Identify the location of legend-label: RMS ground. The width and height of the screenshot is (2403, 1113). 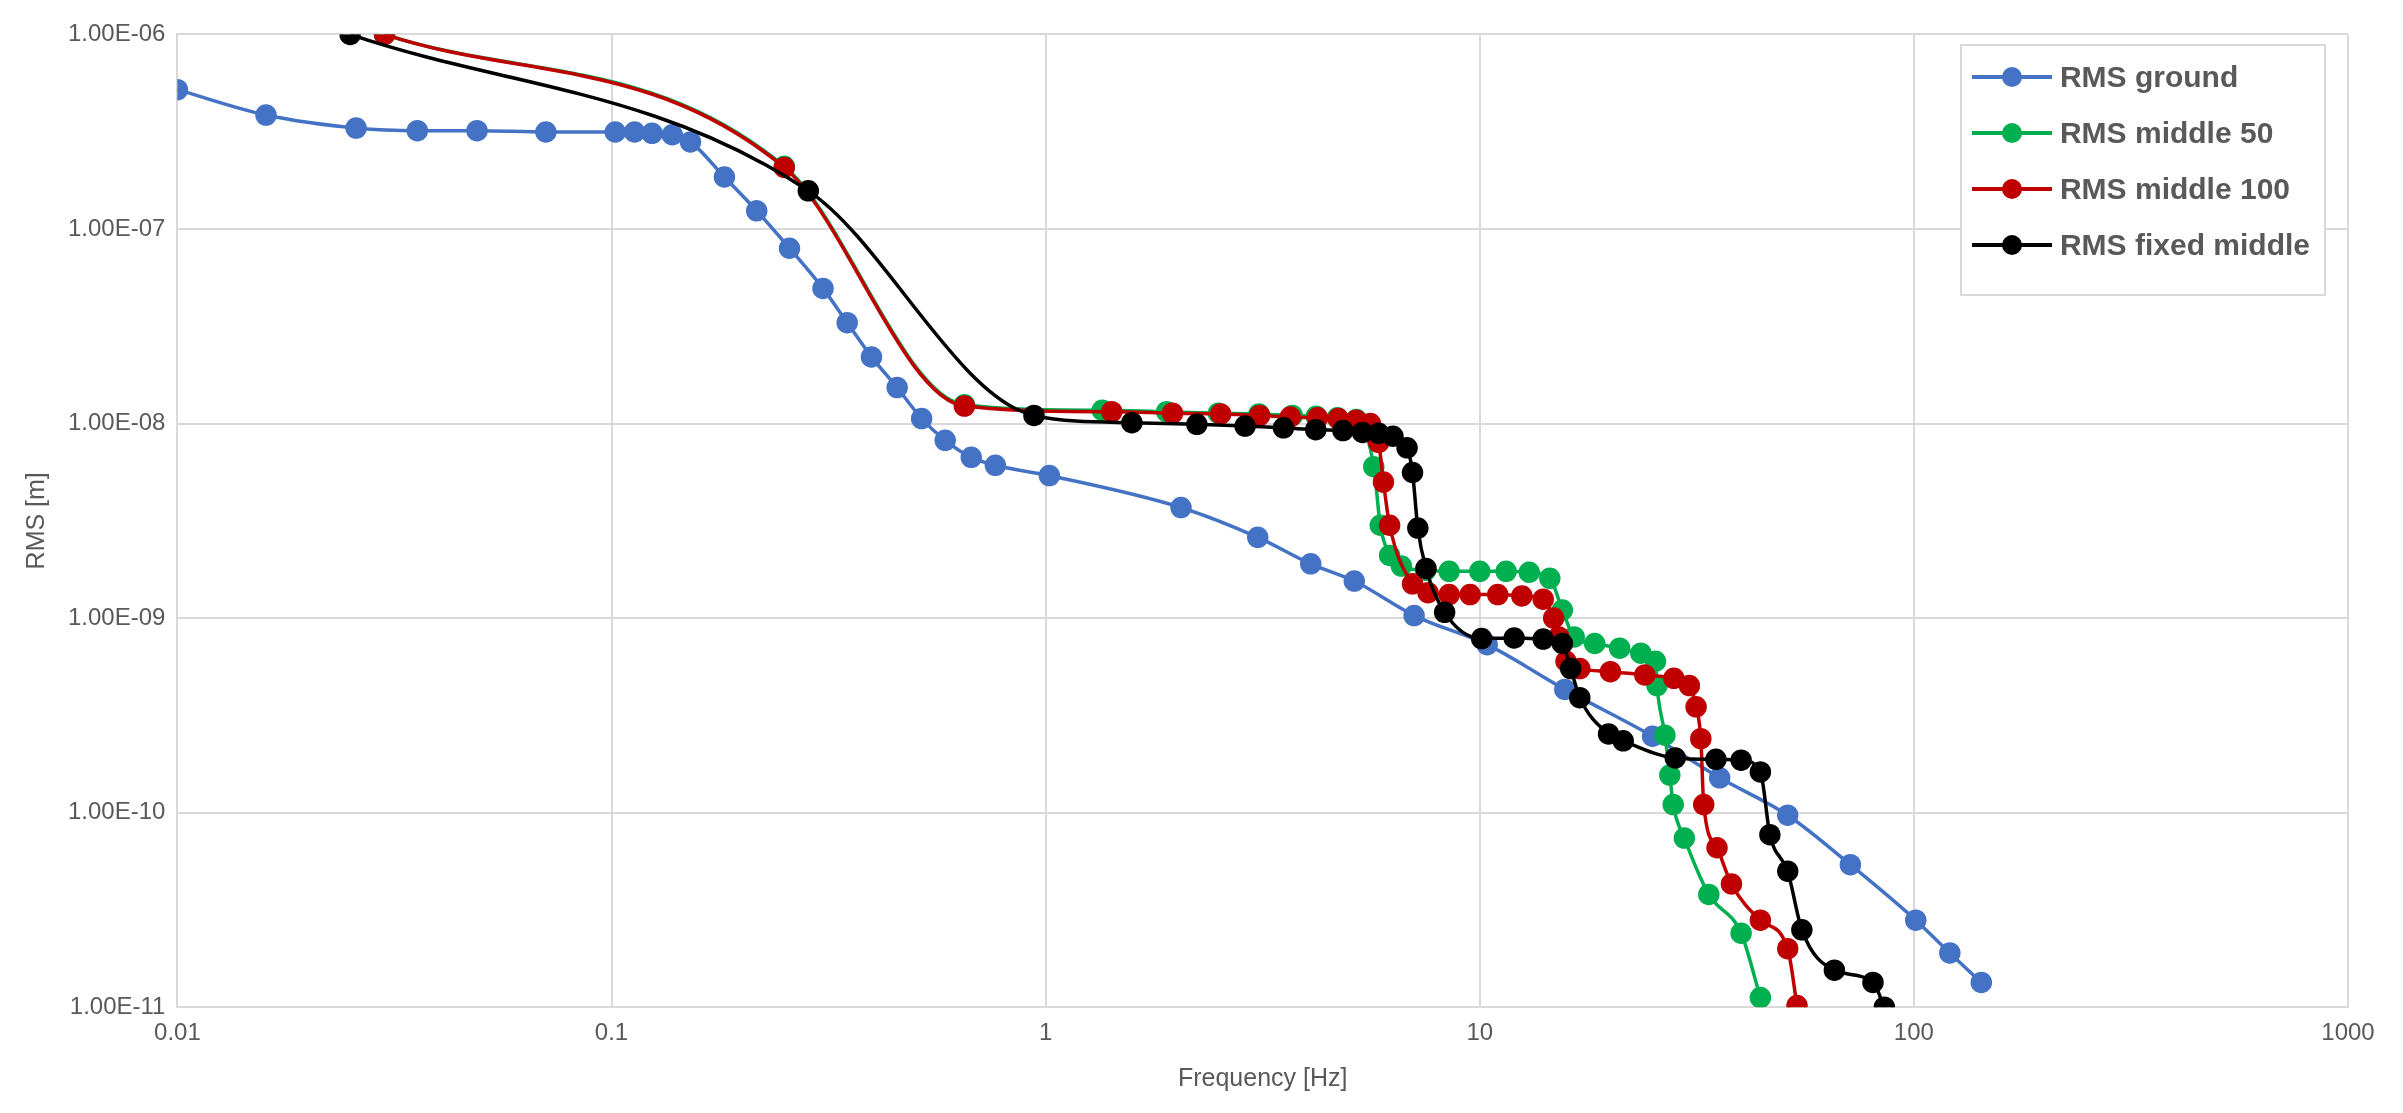
(2149, 77).